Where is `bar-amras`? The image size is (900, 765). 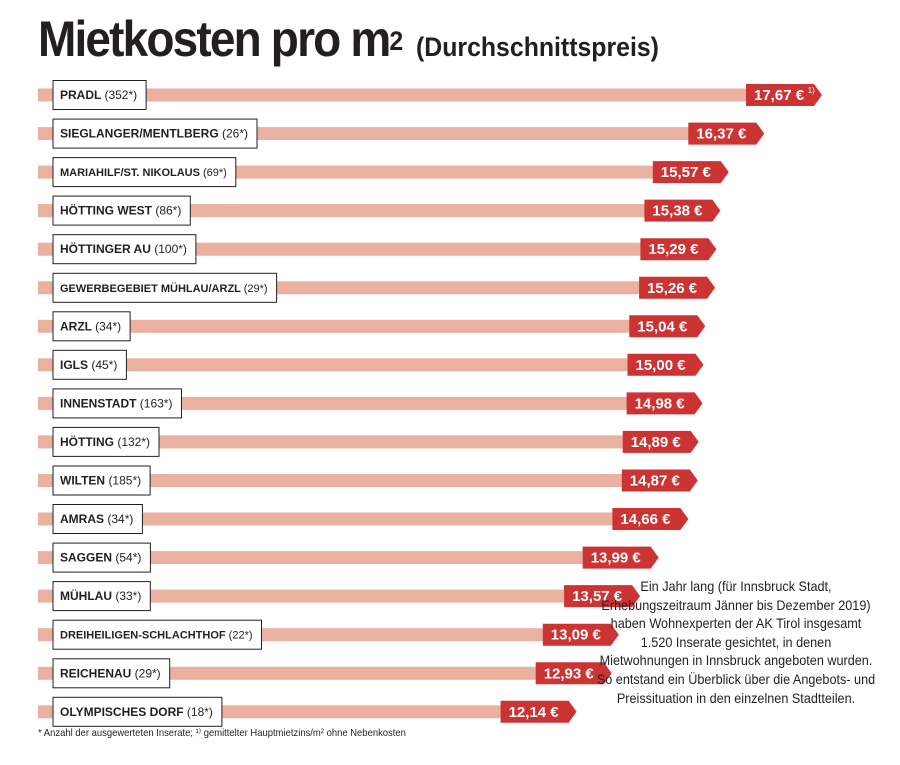
bar-amras is located at coordinates (359, 519).